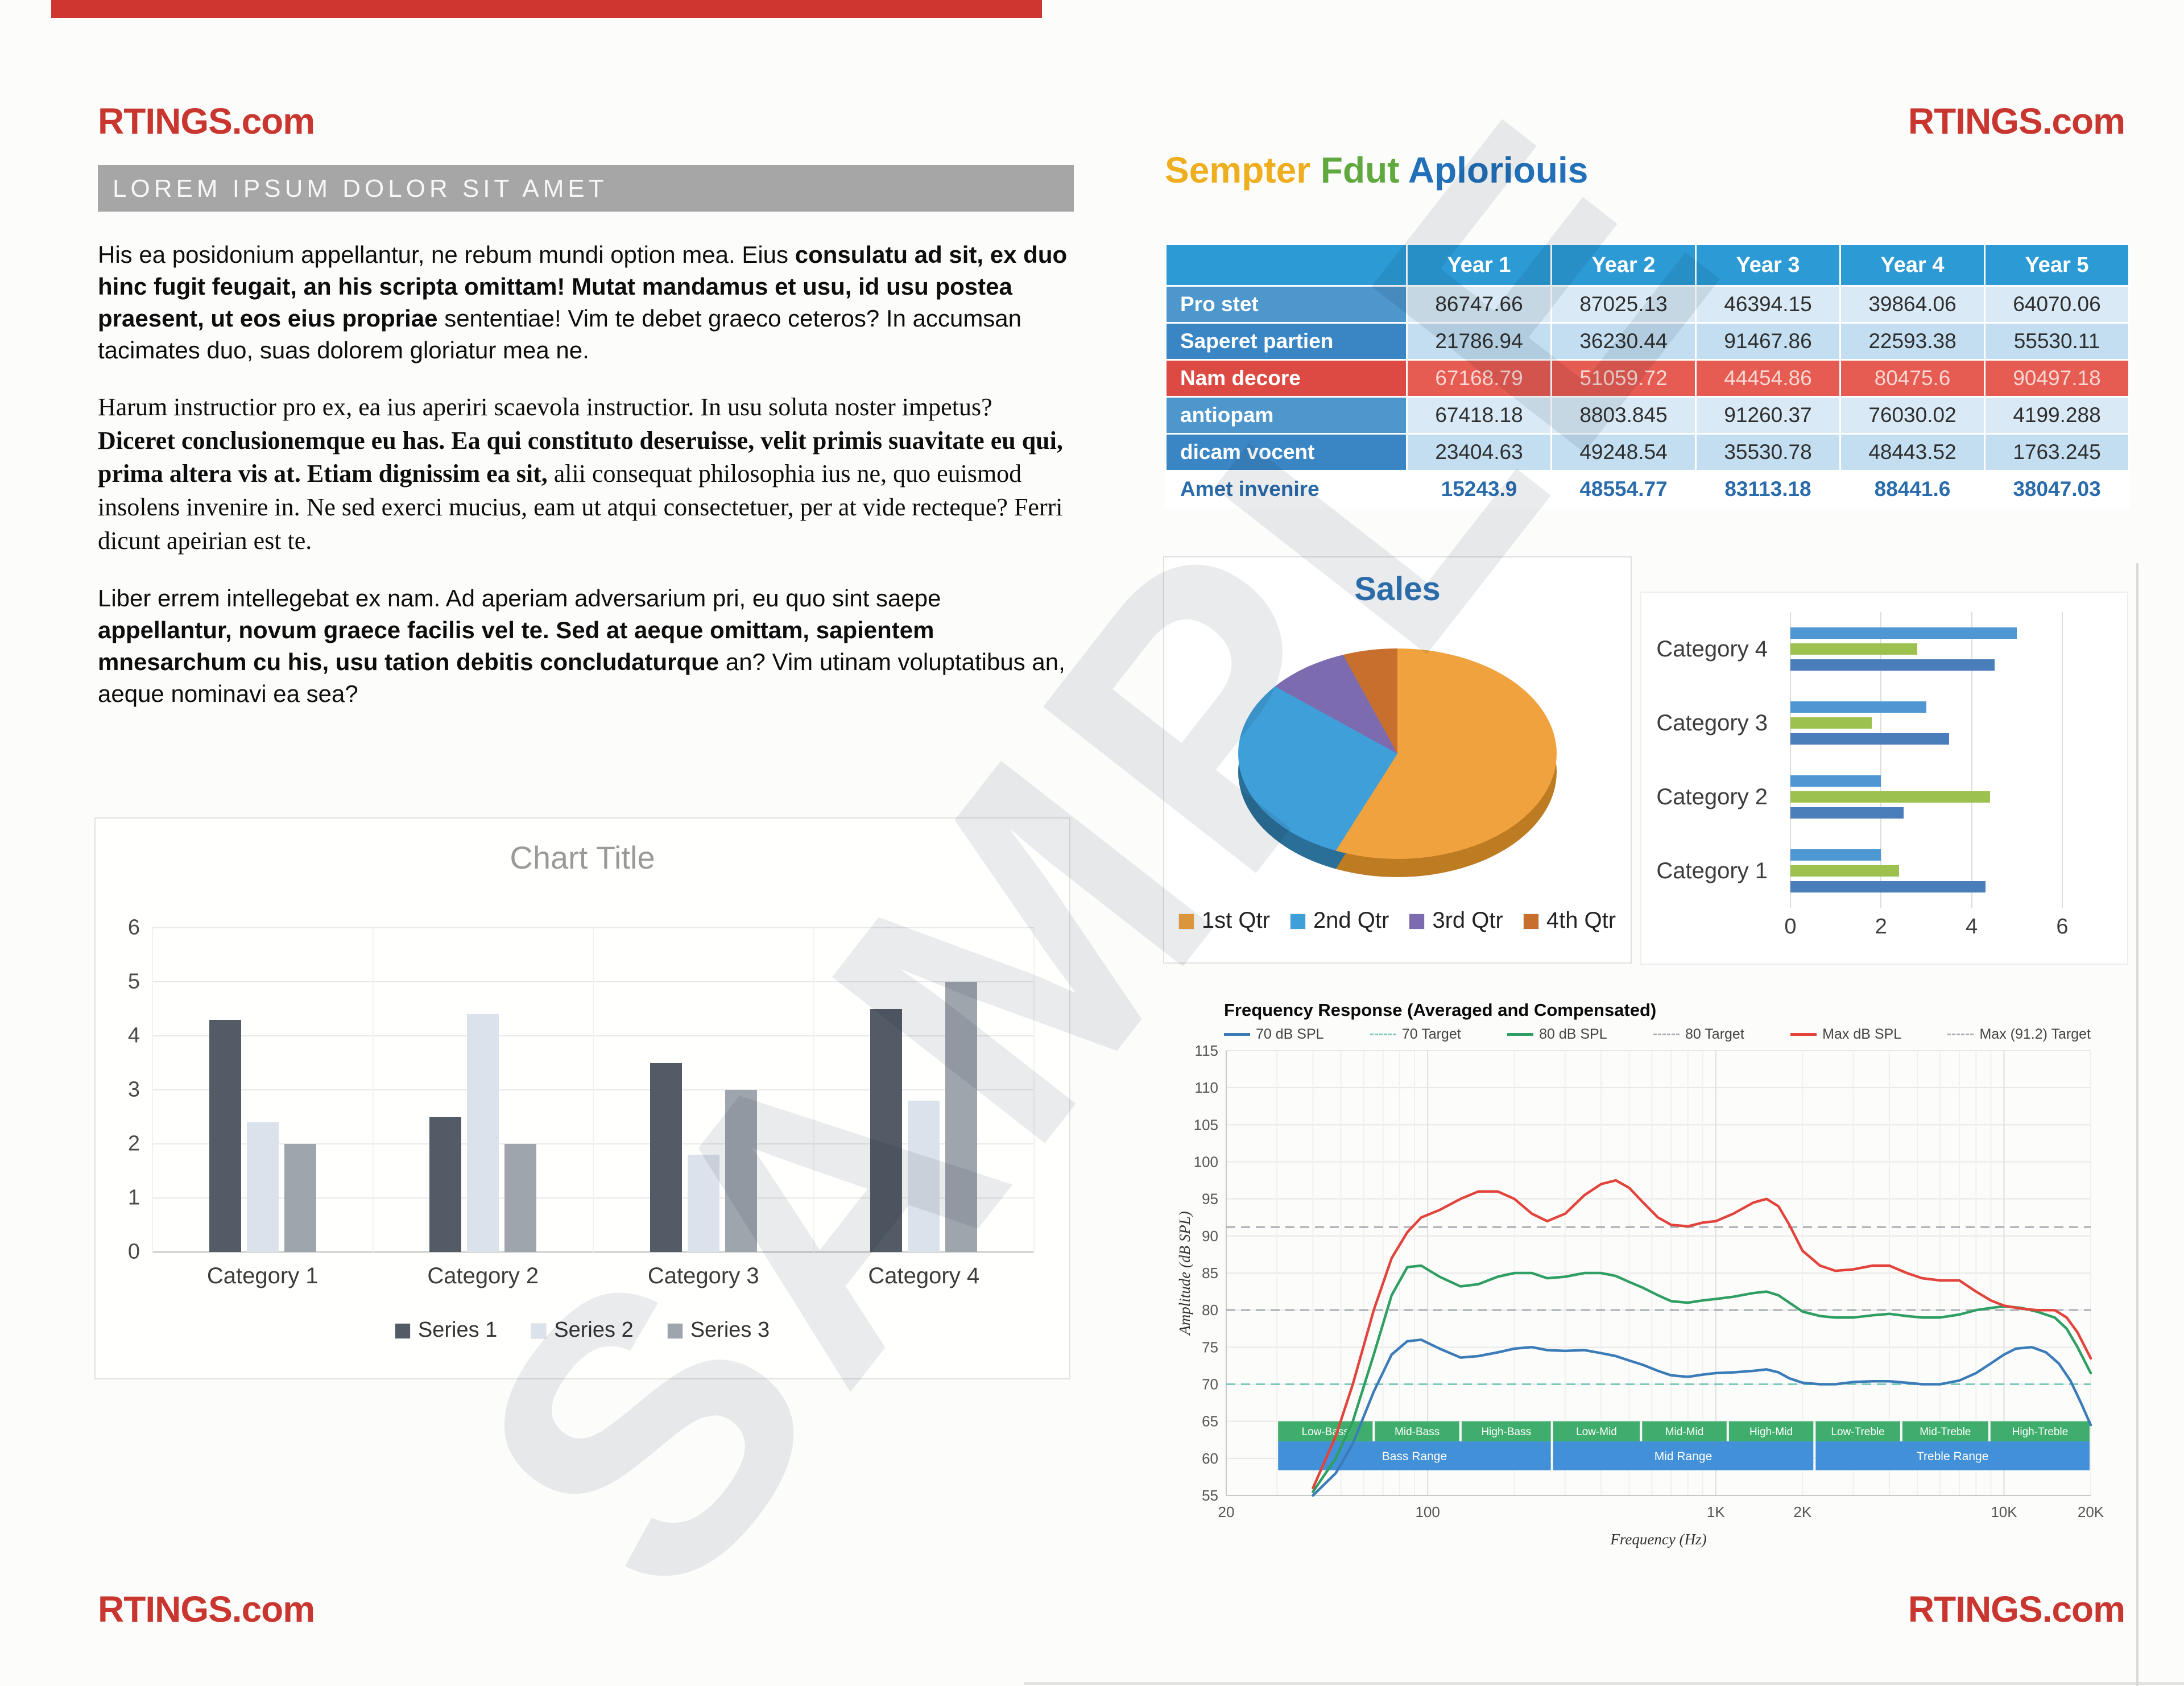 Image resolution: width=2184 pixels, height=1686 pixels. I want to click on y-tick-label: 75, so click(1210, 1347).